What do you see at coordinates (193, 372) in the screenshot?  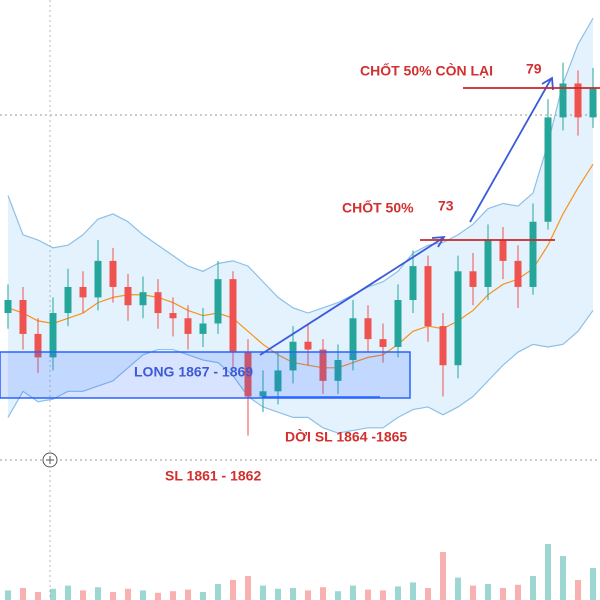 I see `long-label: LONG 1867 - 1869` at bounding box center [193, 372].